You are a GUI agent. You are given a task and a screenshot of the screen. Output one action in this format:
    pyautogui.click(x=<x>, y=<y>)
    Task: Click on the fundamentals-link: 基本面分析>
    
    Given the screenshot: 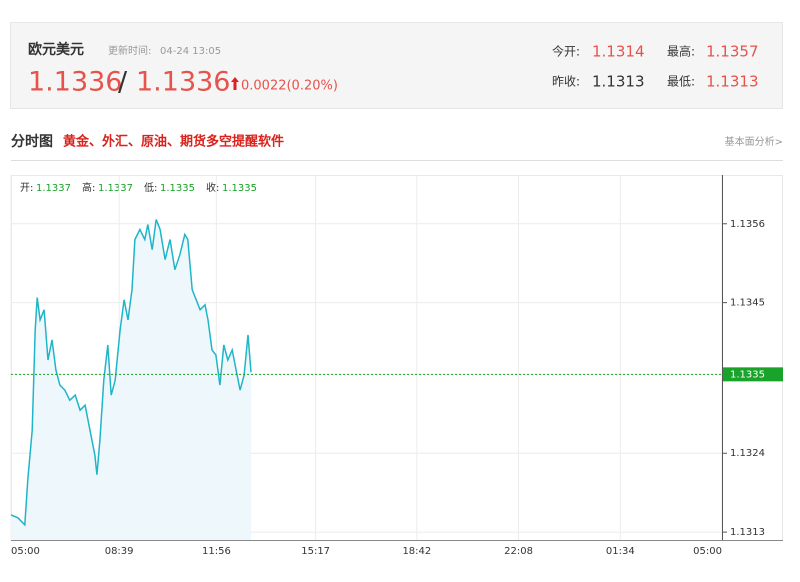 What is the action you would take?
    pyautogui.click(x=754, y=141)
    